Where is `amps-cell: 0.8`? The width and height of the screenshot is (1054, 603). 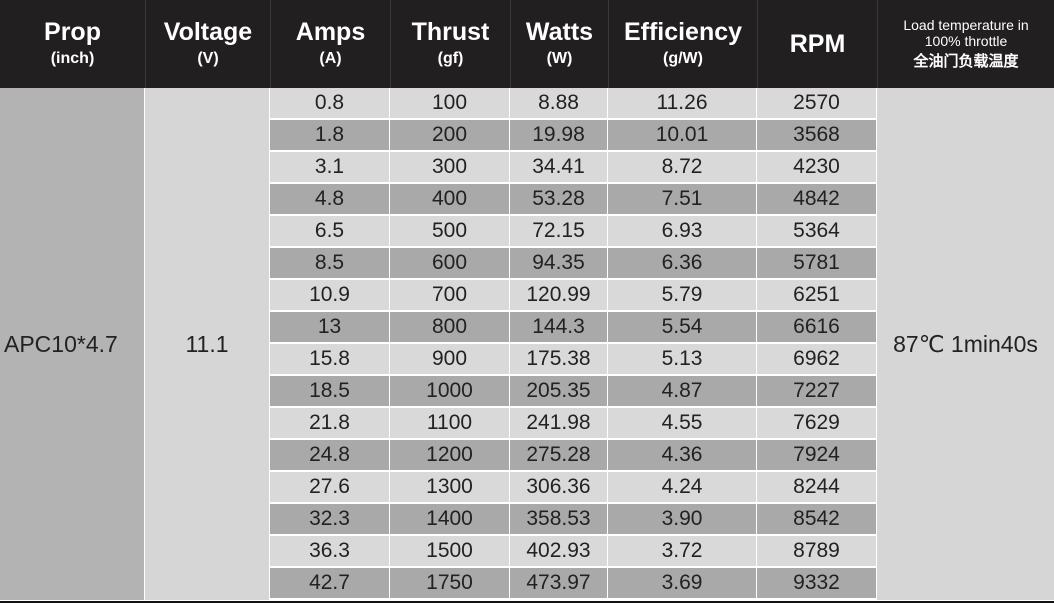
amps-cell: 0.8 is located at coordinates (330, 104).